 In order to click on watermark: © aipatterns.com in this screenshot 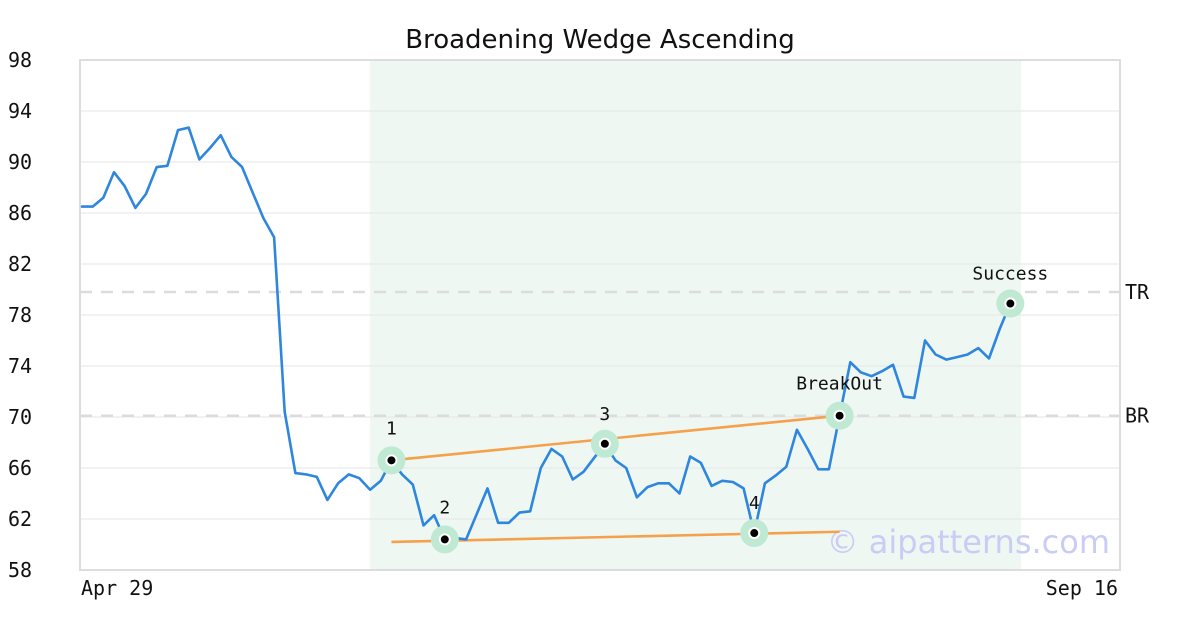, I will do `click(968, 542)`.